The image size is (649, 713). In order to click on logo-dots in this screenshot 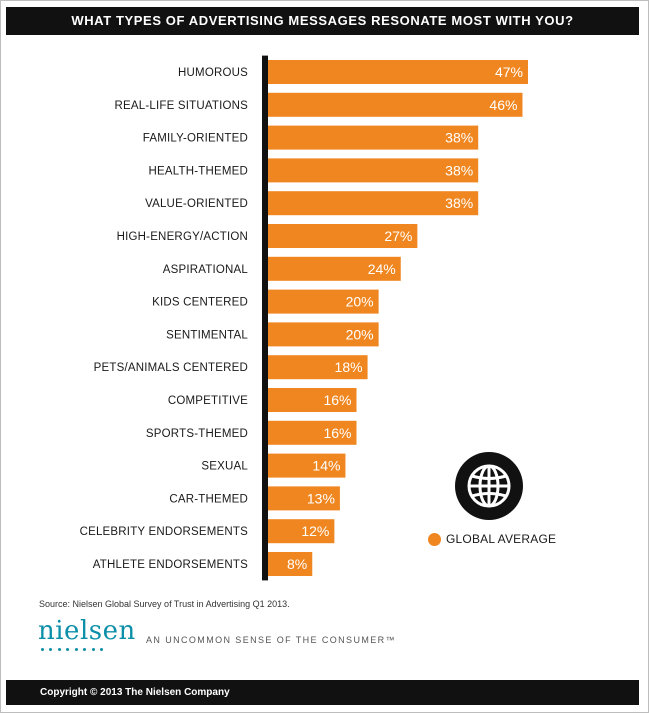, I will do `click(72, 650)`.